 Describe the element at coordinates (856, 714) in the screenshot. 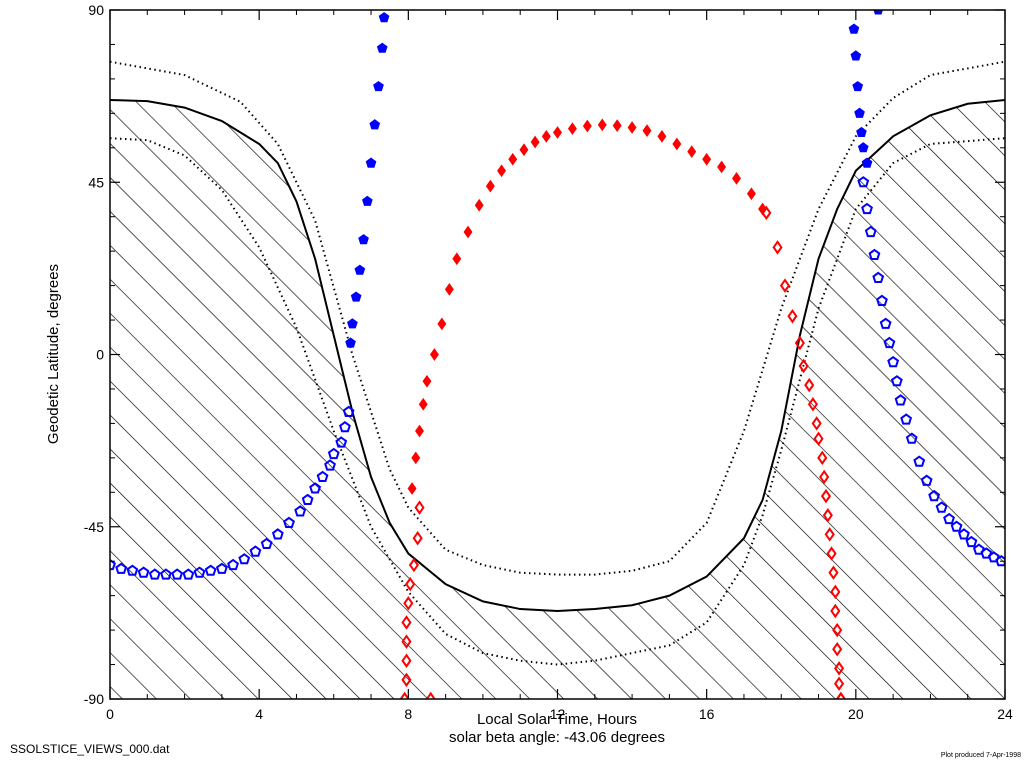

I see `x-tick-label: 20` at that location.